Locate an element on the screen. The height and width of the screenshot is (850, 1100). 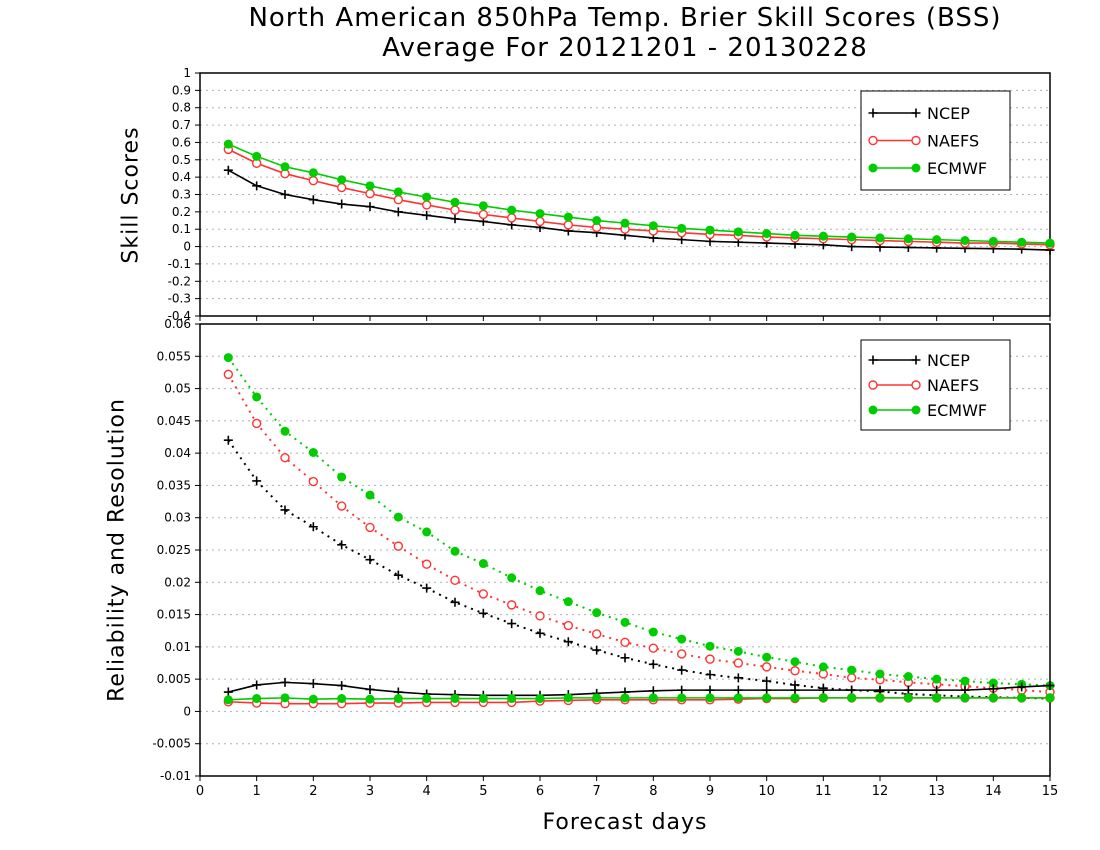
series-line is located at coordinates (639, 689).